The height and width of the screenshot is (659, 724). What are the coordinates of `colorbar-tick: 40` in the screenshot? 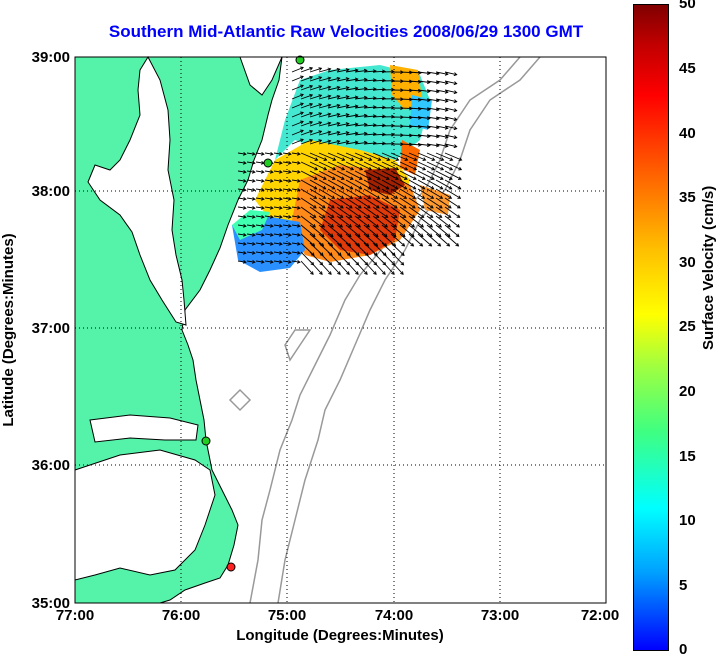 It's located at (687, 133).